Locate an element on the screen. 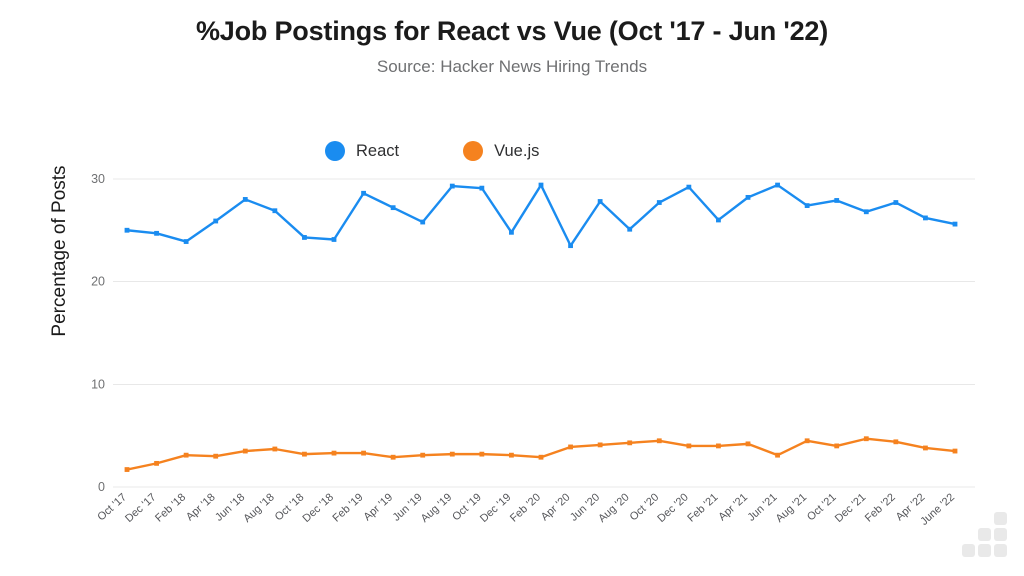 This screenshot has height=576, width=1024. x-tick-label: Dec '21 is located at coordinates (850, 508).